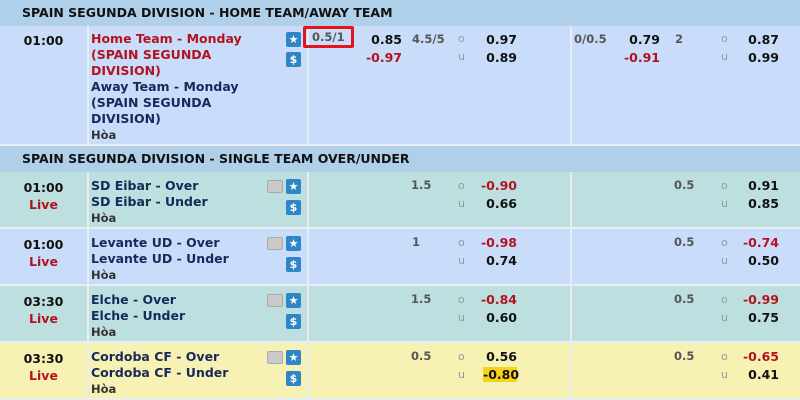 This screenshot has height=400, width=800. Describe the element at coordinates (428, 39) in the screenshot. I see `ou-line: 4.5/5` at that location.